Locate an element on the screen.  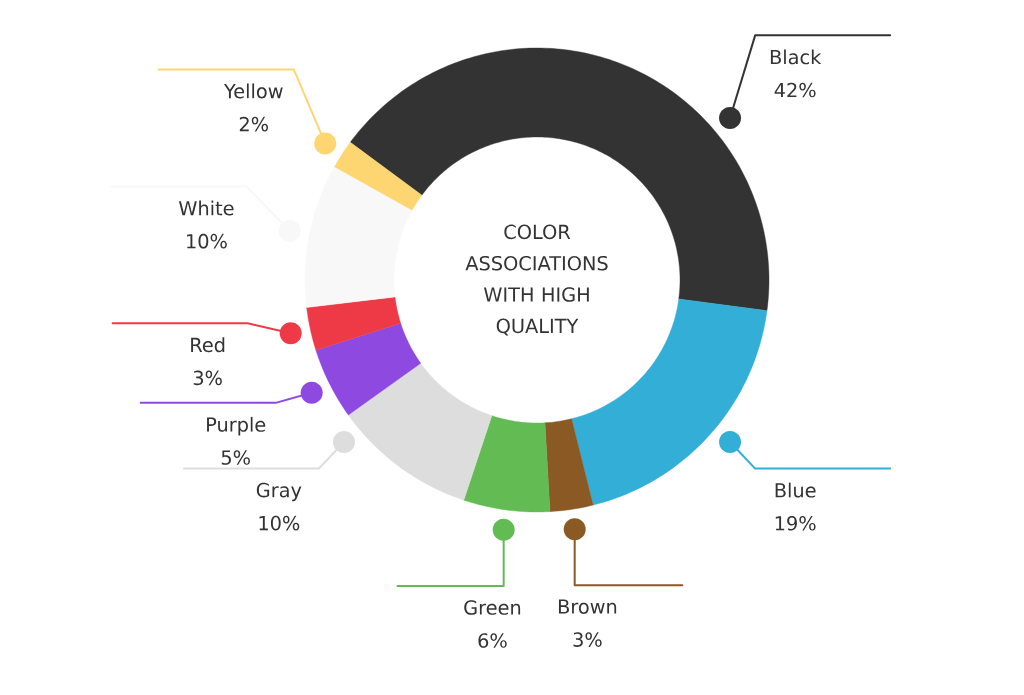
slice-label: Blue is located at coordinates (795, 490).